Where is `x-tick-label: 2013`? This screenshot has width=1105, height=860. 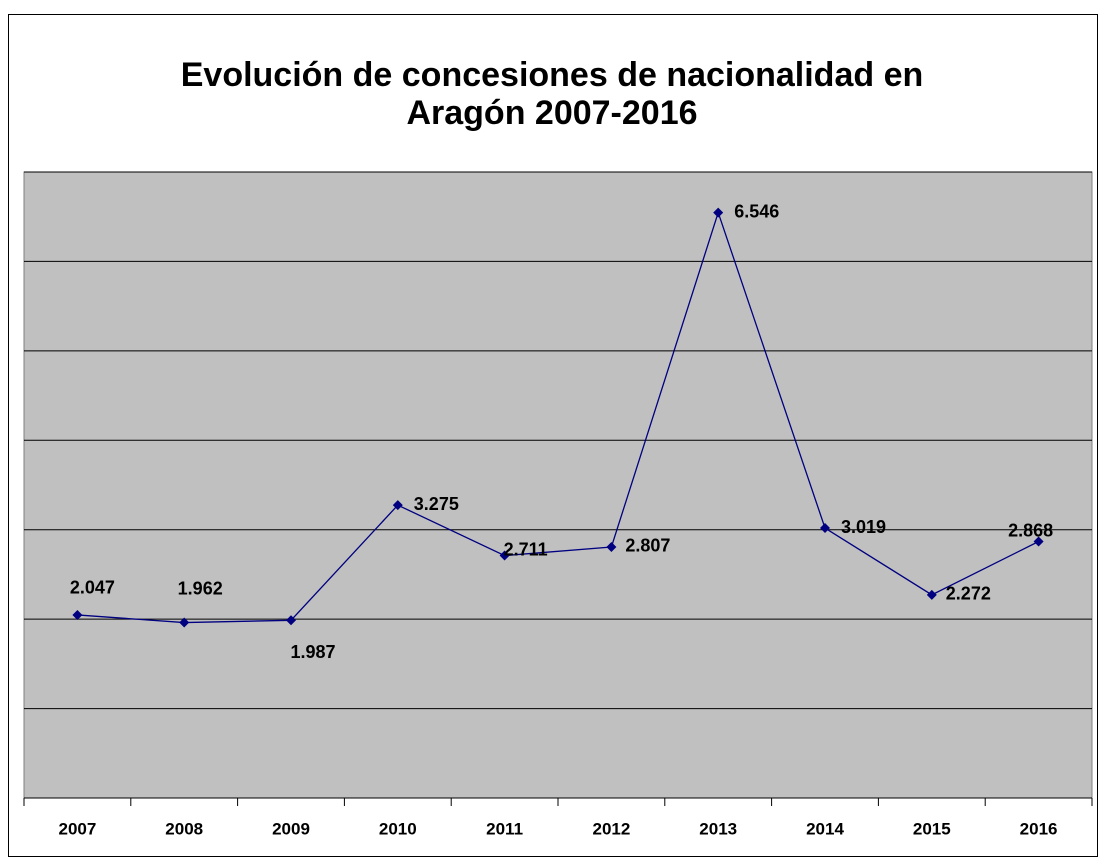 x-tick-label: 2013 is located at coordinates (718, 828).